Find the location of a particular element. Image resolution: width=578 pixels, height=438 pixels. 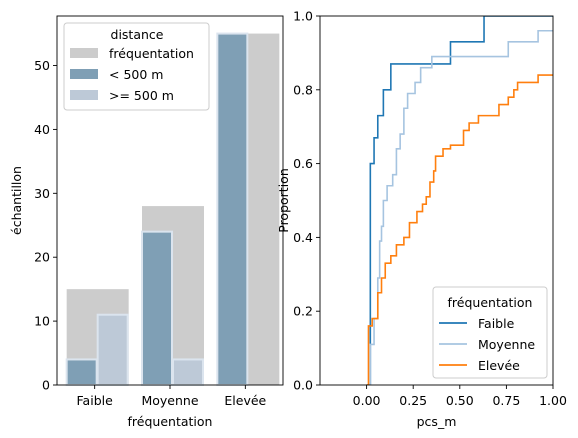

right-ytick-label-3: 0.6 is located at coordinates (303, 163).